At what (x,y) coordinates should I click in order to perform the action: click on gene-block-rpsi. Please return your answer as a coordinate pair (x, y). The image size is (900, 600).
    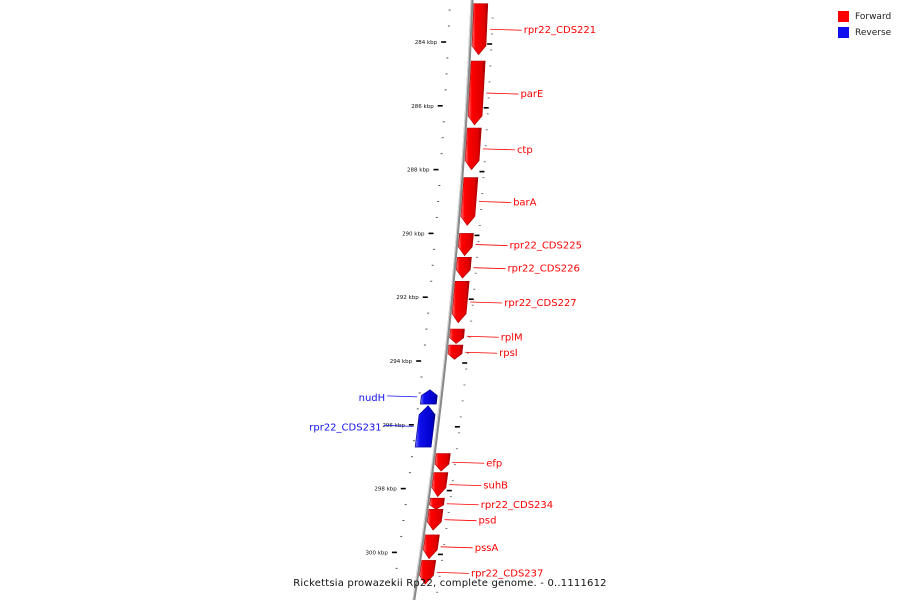
    Looking at the image, I should click on (455, 352).